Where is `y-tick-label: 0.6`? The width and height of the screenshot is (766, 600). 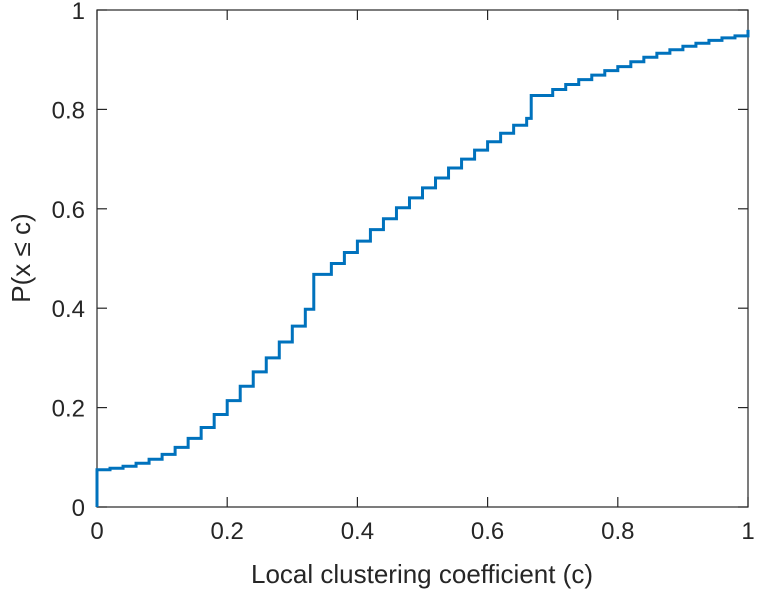 y-tick-label: 0.6 is located at coordinates (68, 210).